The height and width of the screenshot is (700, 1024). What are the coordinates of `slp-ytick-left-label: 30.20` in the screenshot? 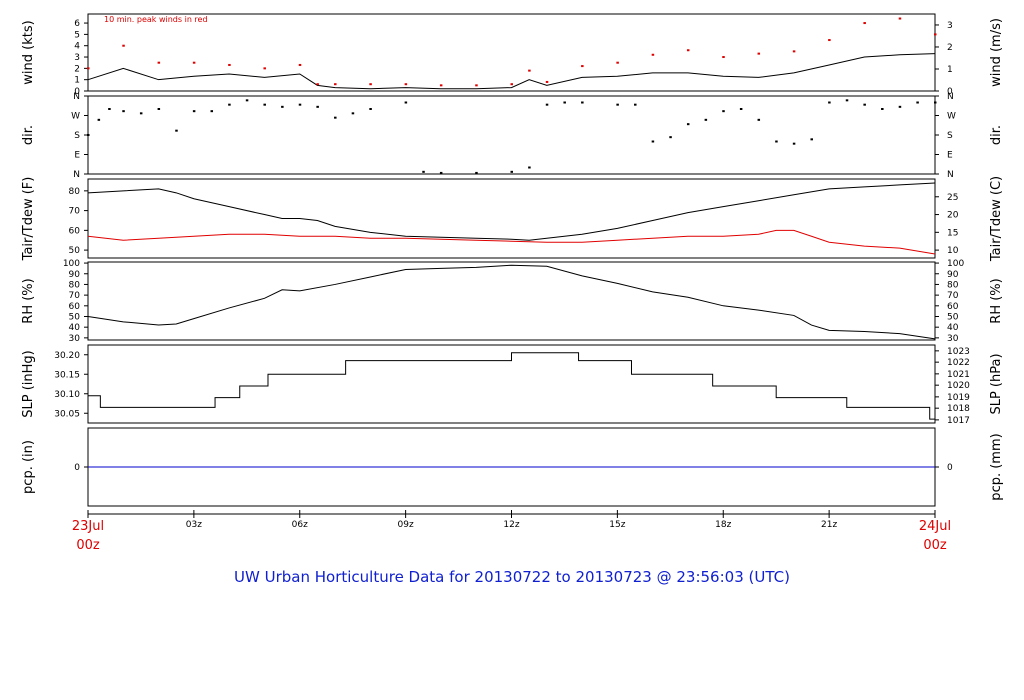 It's located at (67, 356).